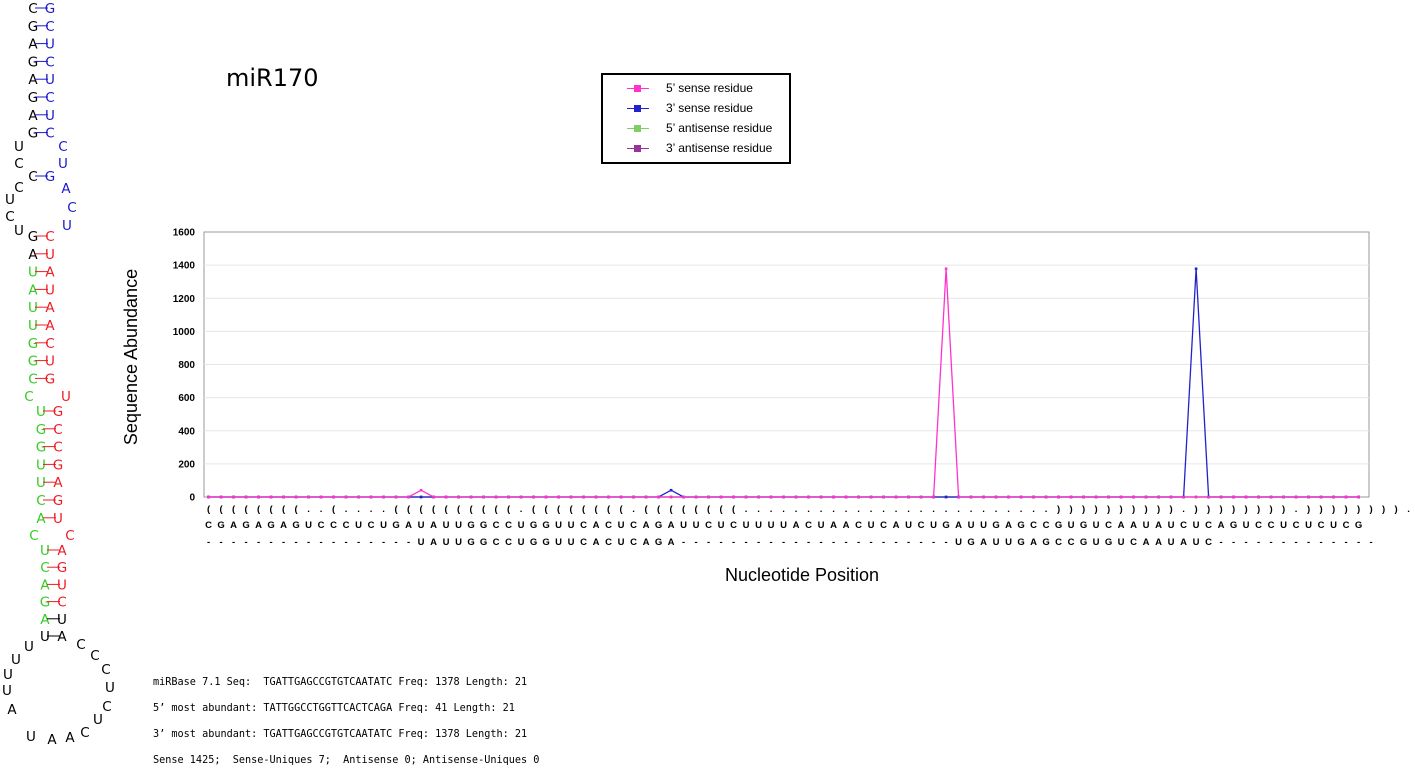 This screenshot has height=774, width=1415. I want to click on y-tick-label: 1000, so click(184, 332).